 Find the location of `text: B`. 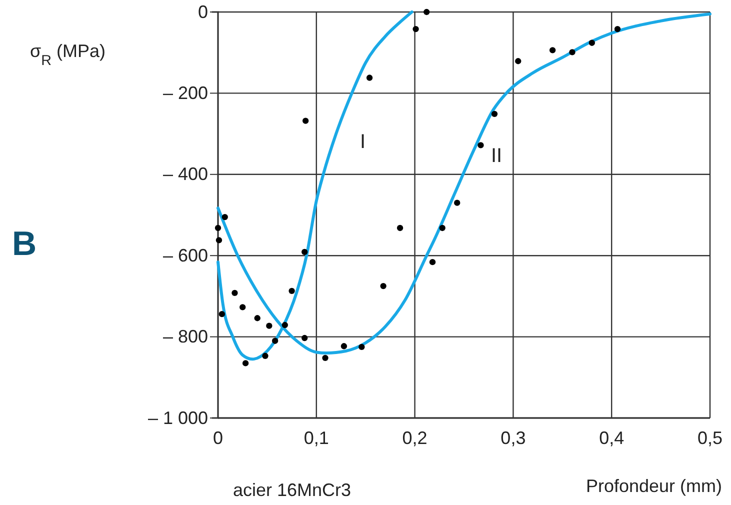

text: B is located at coordinates (24, 244).